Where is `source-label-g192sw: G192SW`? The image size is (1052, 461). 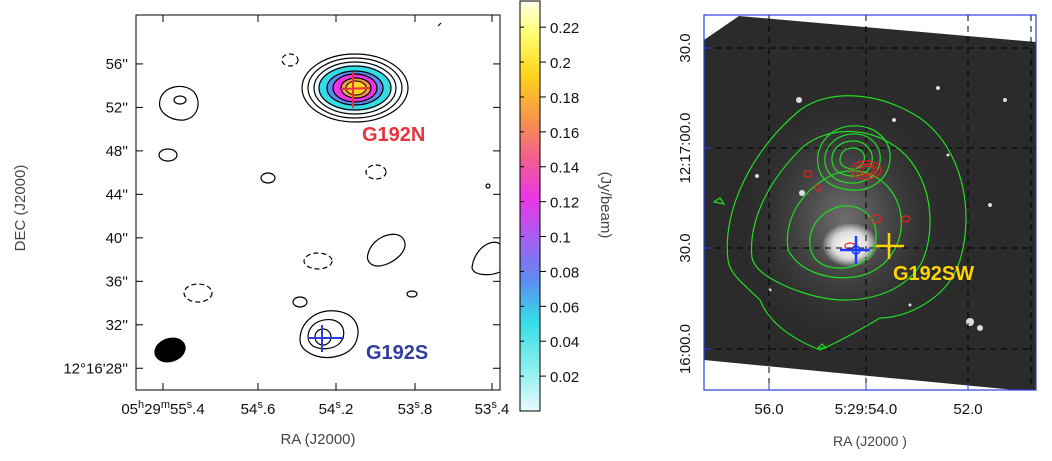 source-label-g192sw: G192SW is located at coordinates (933, 274).